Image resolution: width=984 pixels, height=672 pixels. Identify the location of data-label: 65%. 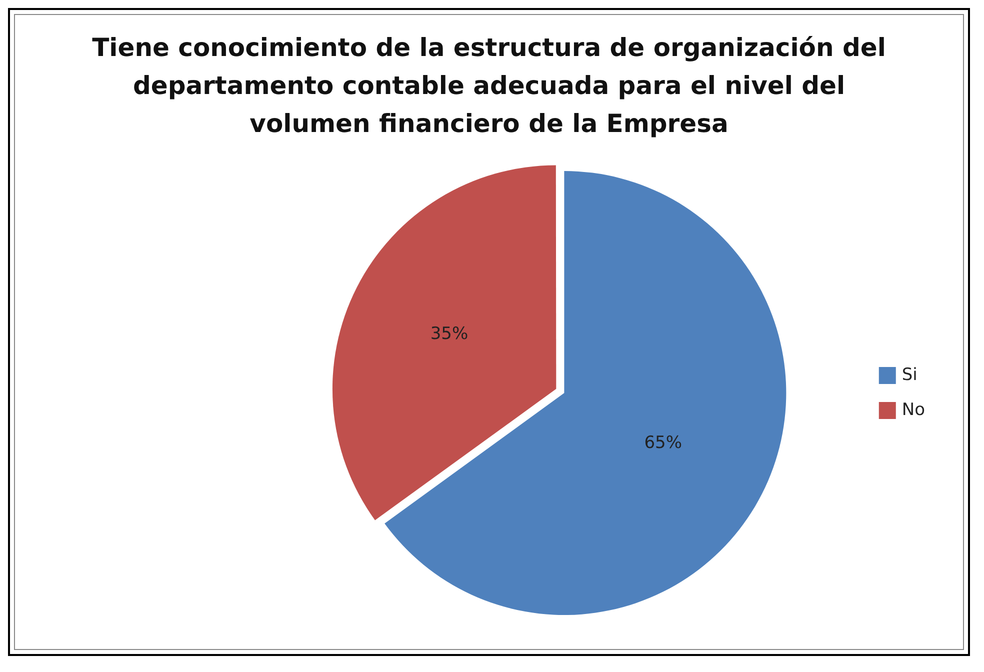
(663, 442).